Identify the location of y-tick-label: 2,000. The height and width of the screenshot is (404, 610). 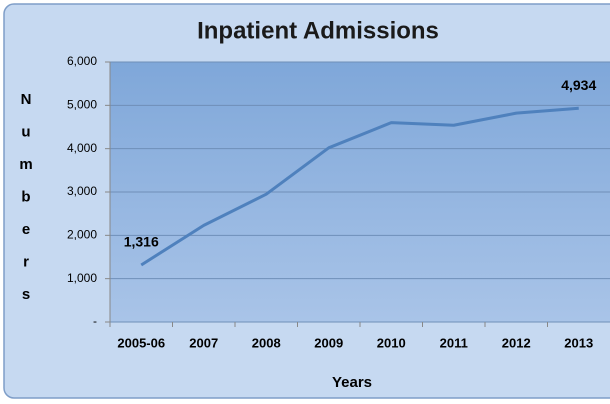
(82, 235).